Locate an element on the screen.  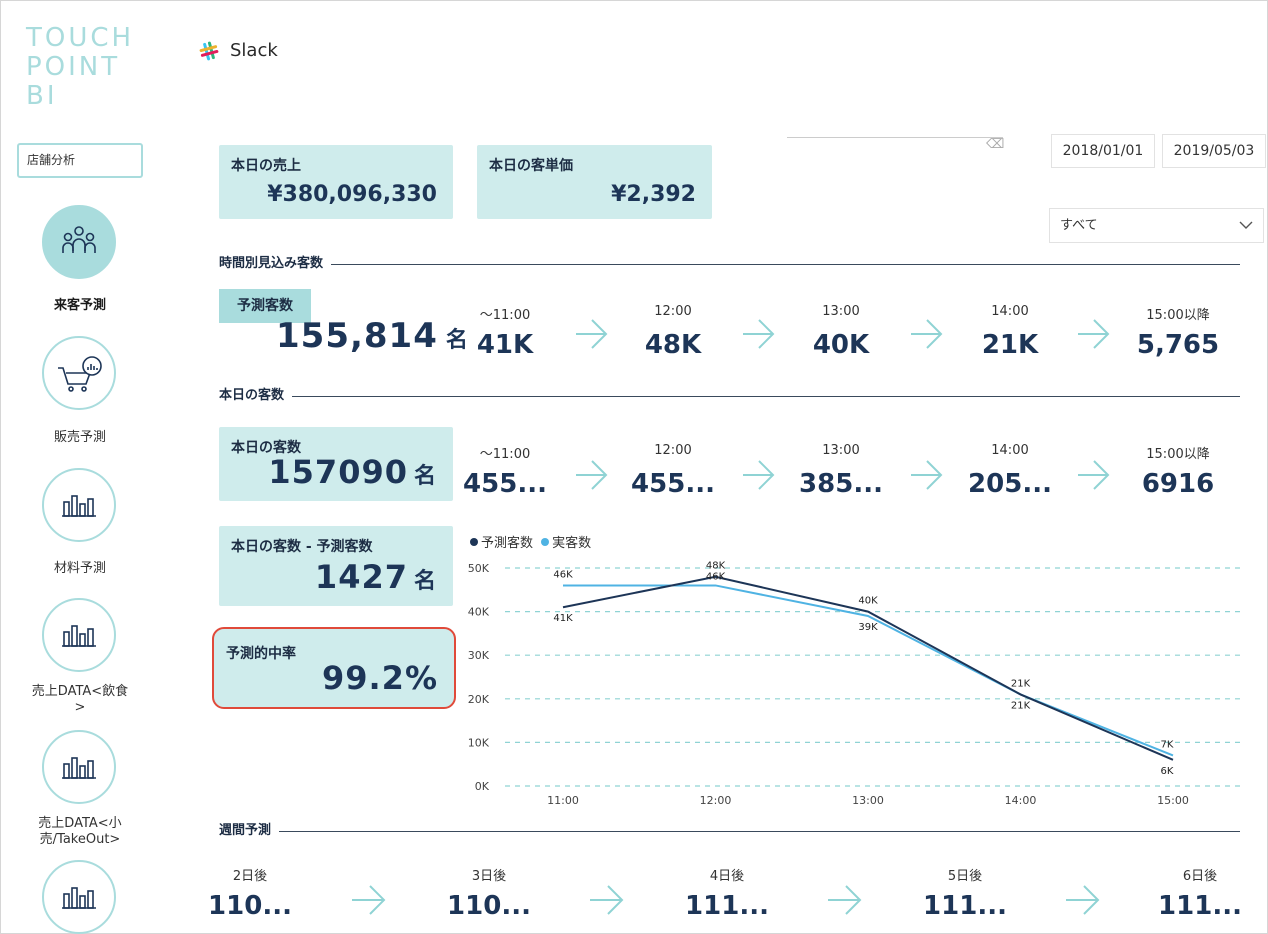
nav-sales-data-food is located at coordinates (79, 635).